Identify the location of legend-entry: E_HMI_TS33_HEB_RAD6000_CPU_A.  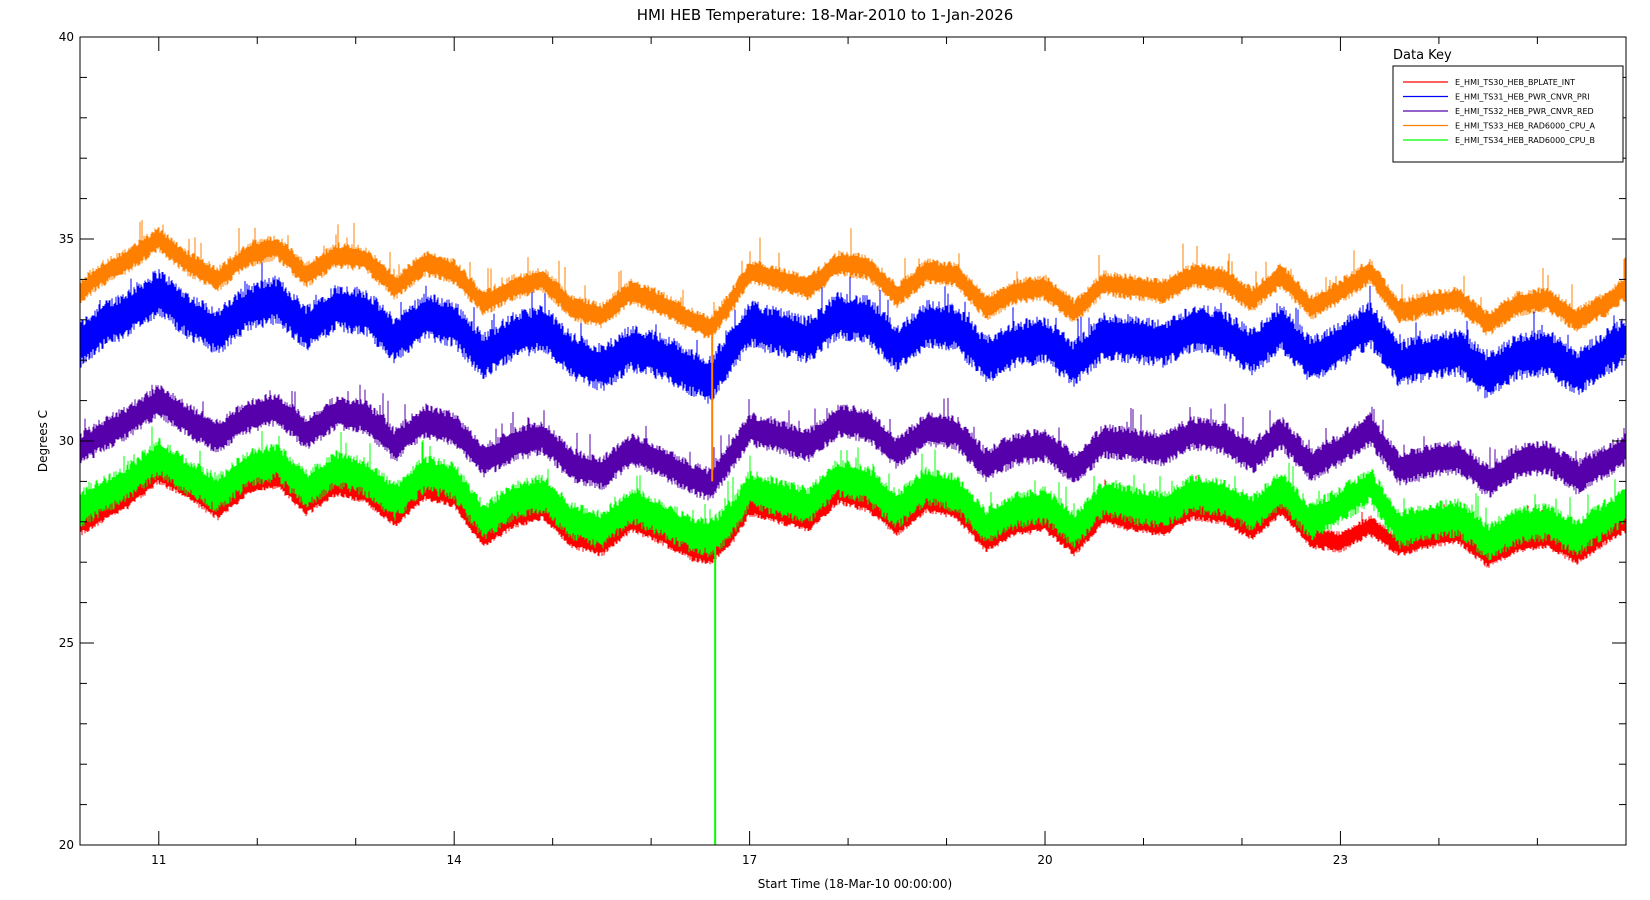
(1525, 126).